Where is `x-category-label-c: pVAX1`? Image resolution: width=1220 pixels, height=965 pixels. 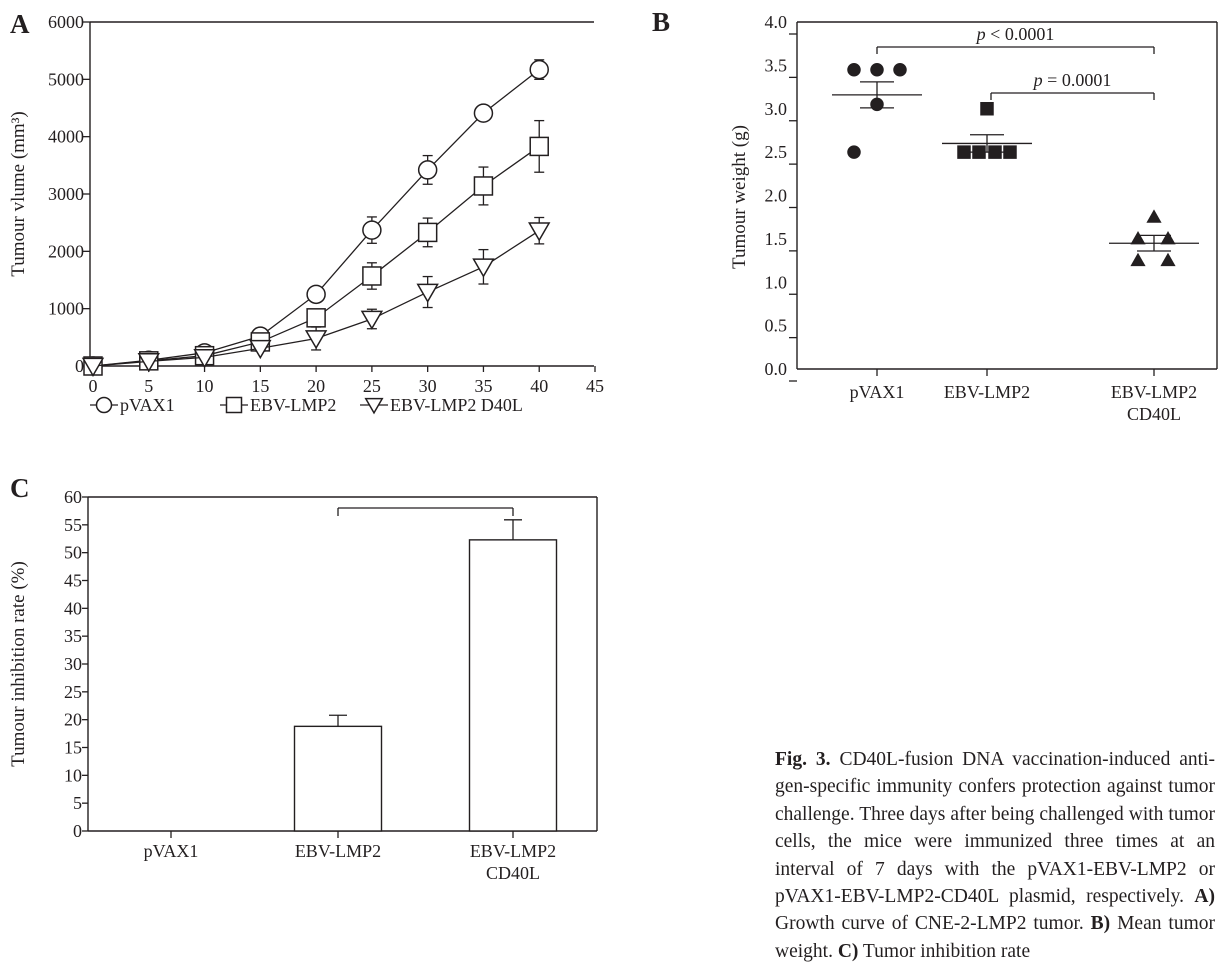 x-category-label-c: pVAX1 is located at coordinates (171, 851).